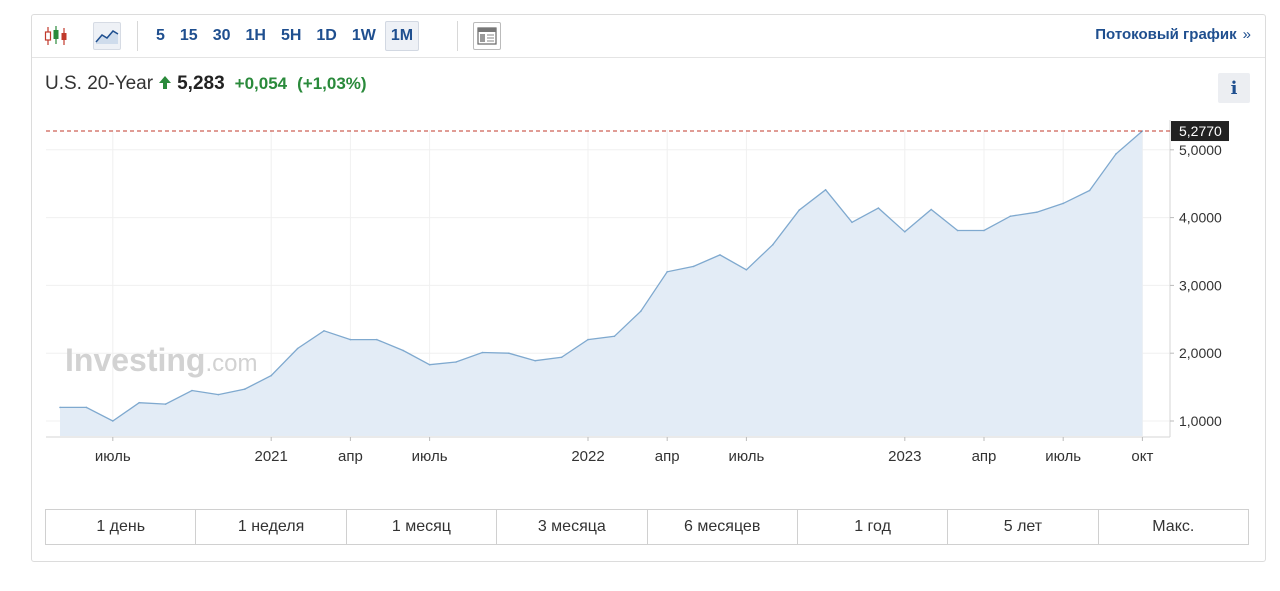 The image size is (1280, 591). What do you see at coordinates (487, 36) in the screenshot?
I see `layout-grid-icon` at bounding box center [487, 36].